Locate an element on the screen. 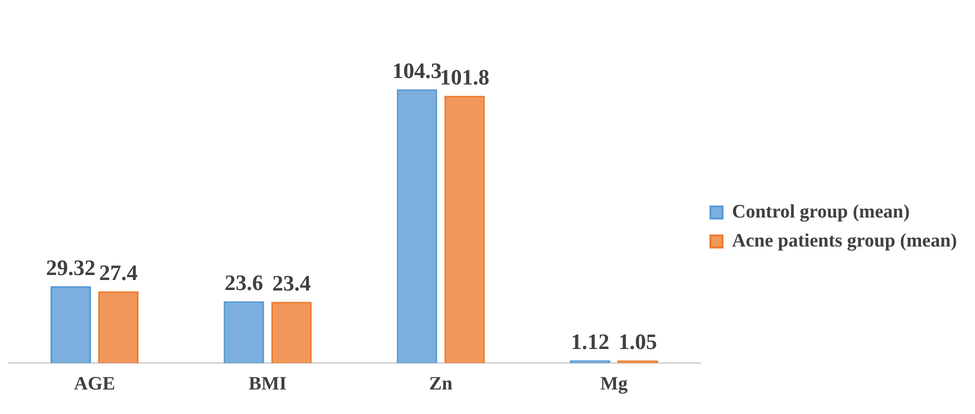  data-label: 1.12 is located at coordinates (590, 341).